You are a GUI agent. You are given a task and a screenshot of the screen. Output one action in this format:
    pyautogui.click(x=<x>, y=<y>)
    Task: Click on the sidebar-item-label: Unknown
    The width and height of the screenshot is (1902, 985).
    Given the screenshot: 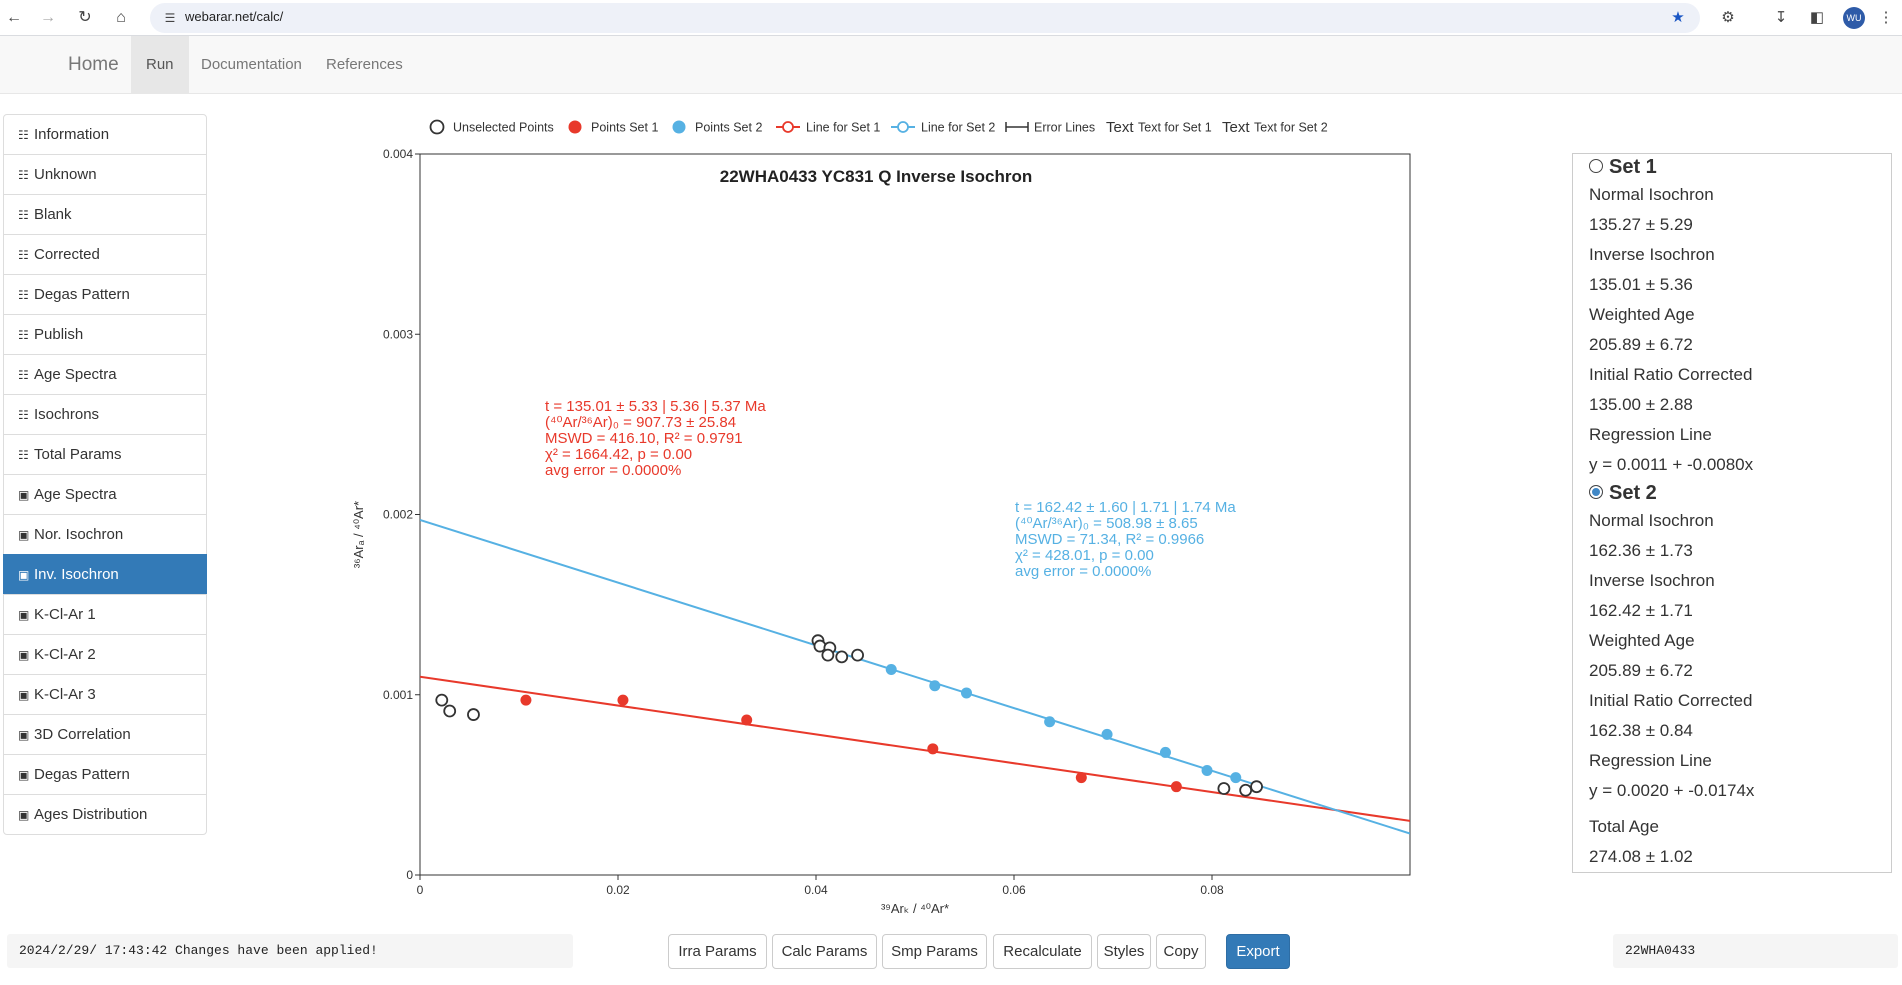 What is the action you would take?
    pyautogui.click(x=65, y=174)
    